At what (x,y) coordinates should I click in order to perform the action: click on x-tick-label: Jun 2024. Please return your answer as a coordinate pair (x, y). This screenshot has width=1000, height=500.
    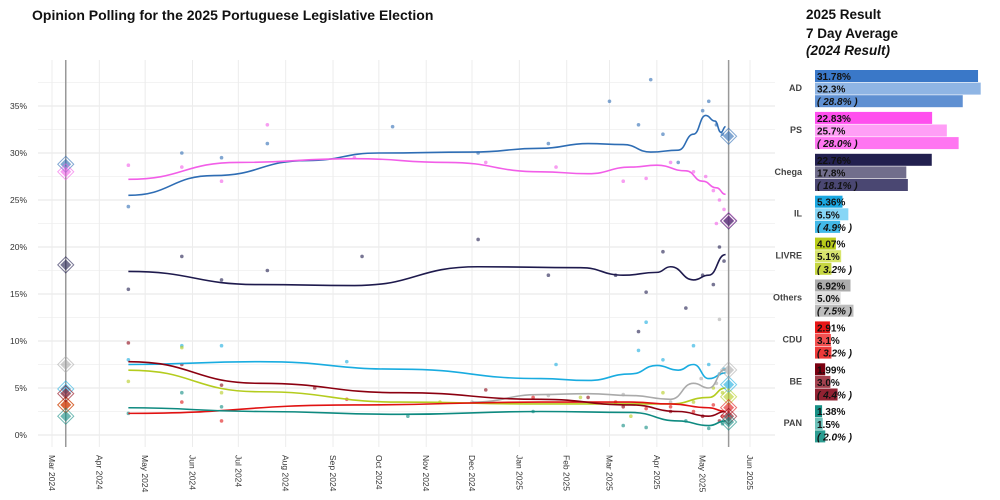
    Looking at the image, I should click on (193, 472).